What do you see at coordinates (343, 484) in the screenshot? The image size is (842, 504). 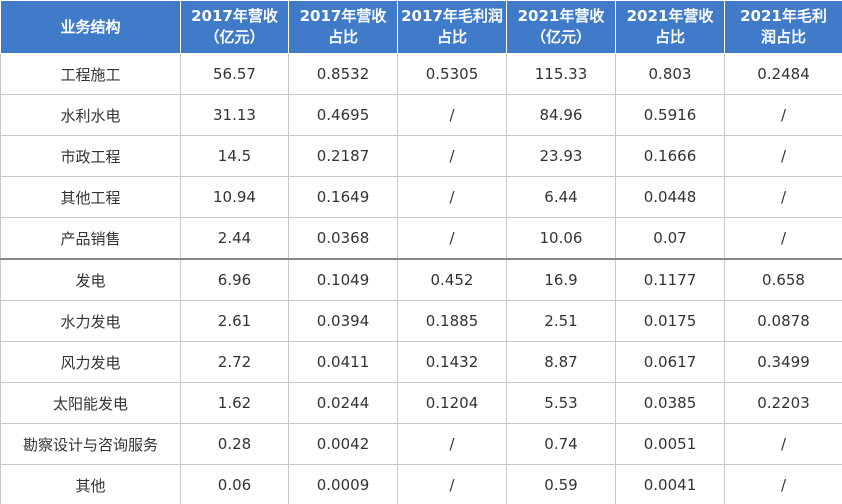 I see `table-cell: 0.0009` at bounding box center [343, 484].